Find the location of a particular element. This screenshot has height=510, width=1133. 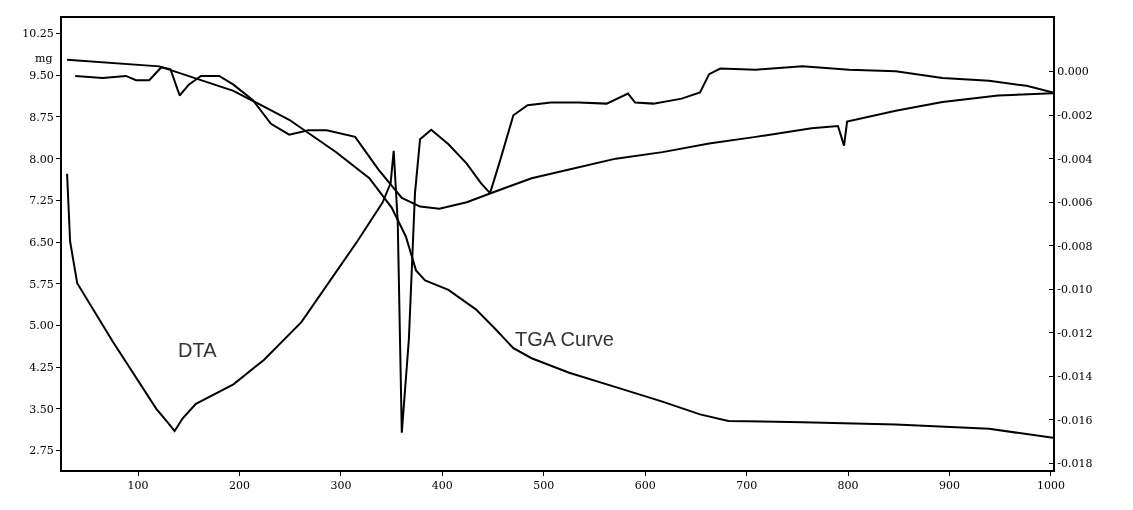

y-tick-label: 8.00 is located at coordinates (41, 159).